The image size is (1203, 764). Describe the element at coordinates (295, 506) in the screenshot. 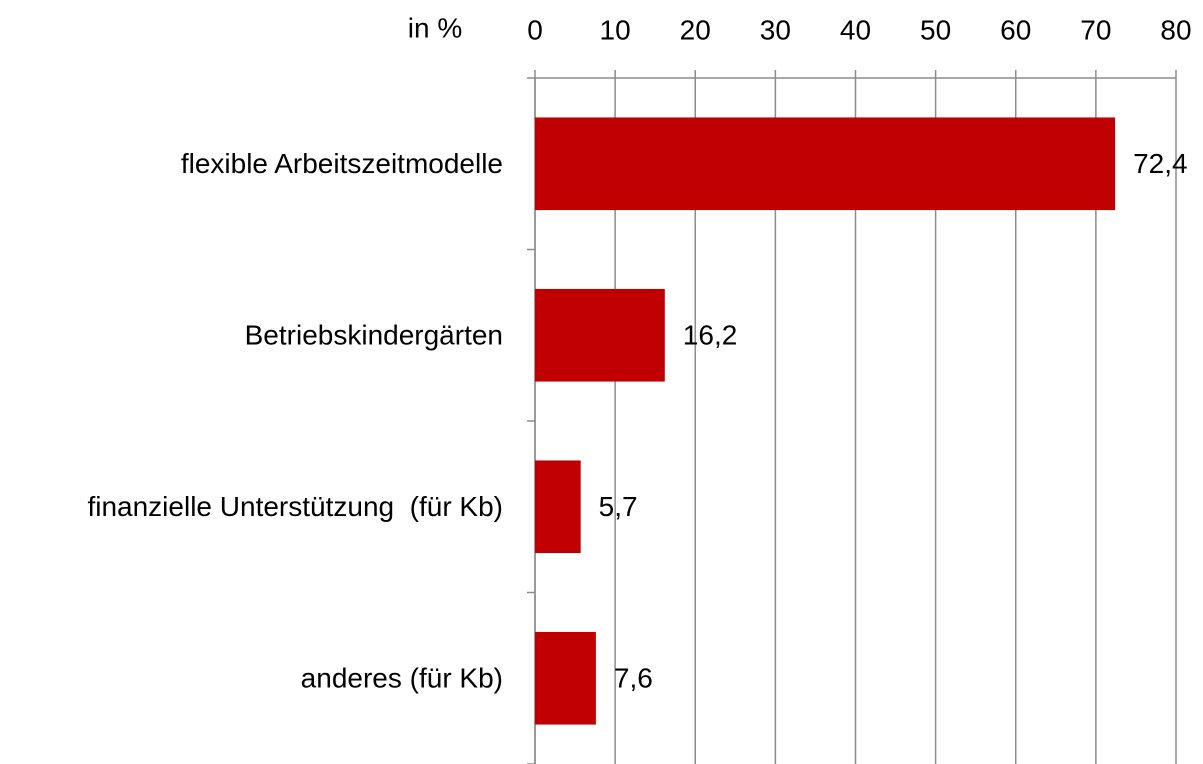

I see `y-tick-label: finanzielle Unterstützung (für Kb)` at that location.